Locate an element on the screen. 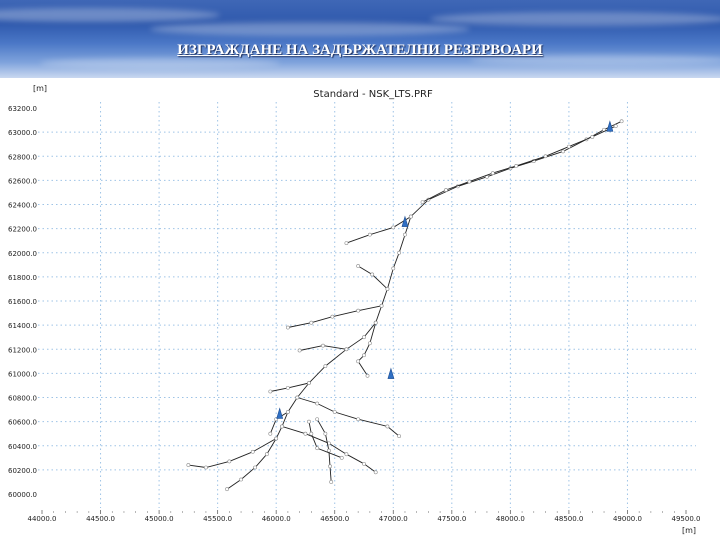 The image size is (720, 545). y-tick-label: 62600.0 is located at coordinates (22, 181).